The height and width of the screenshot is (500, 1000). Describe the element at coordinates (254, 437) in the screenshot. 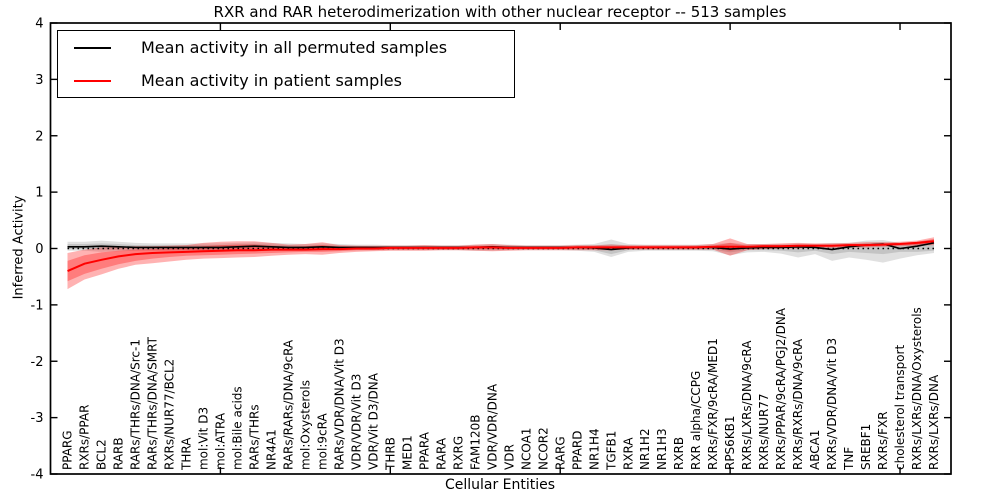

I see `x-category-label: RARs/THRs` at that location.